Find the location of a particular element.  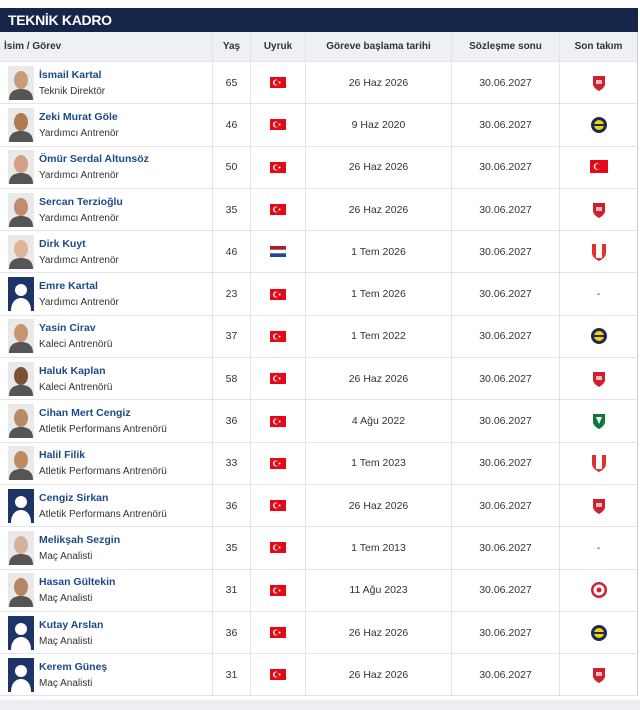

age-cell: 36 is located at coordinates (232, 505).